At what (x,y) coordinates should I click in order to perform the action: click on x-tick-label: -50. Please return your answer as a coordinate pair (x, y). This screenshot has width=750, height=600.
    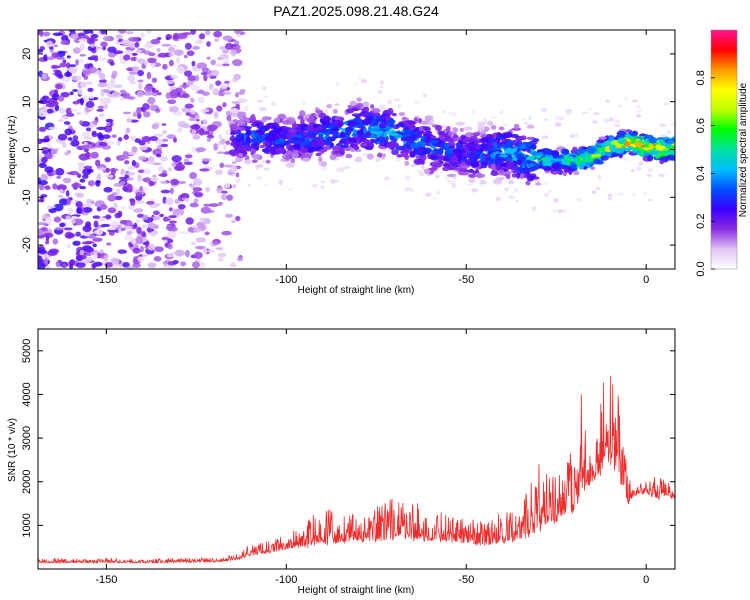
    Looking at the image, I should click on (466, 580).